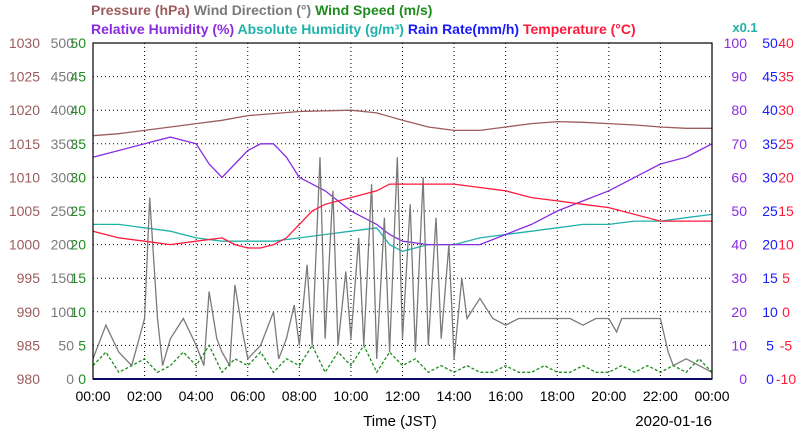 This screenshot has width=800, height=434. What do you see at coordinates (739, 211) in the screenshot?
I see `tick-label-humidity: 50` at bounding box center [739, 211].